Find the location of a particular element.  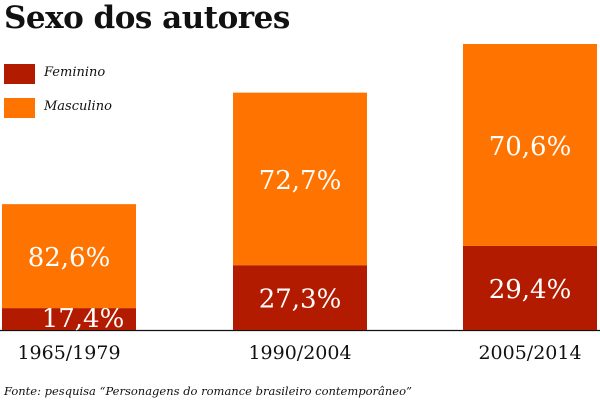

data-label-masculino-1: 72,7% is located at coordinates (300, 181).